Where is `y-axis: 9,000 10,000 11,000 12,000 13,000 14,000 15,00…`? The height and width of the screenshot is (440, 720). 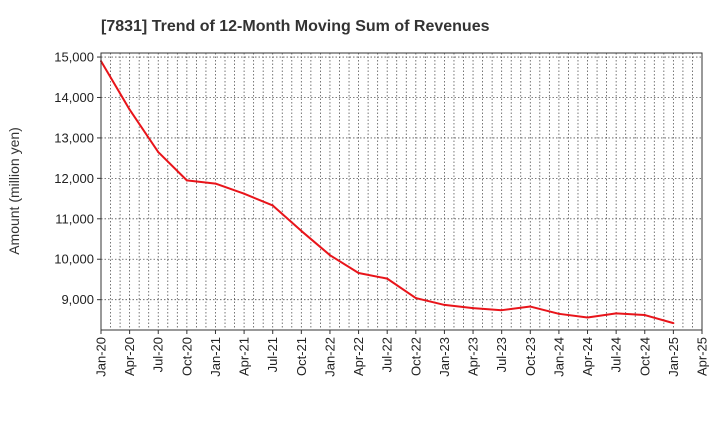
y-axis: 9,000 10,000 11,000 12,000 13,000 14,000 15,00… is located at coordinates (77, 178).